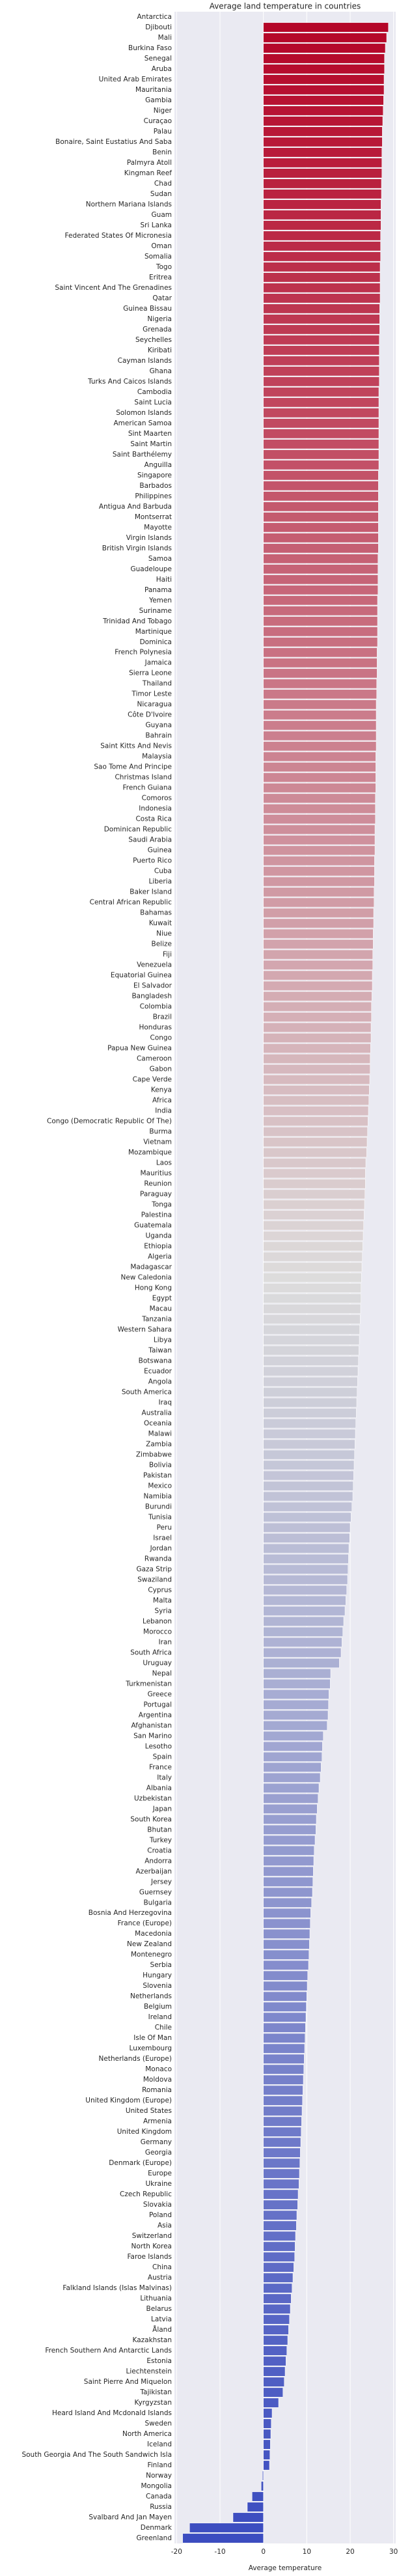 The image size is (412, 2576). What do you see at coordinates (165, 1402) in the screenshot?
I see `y-tick-label: Iraq` at bounding box center [165, 1402].